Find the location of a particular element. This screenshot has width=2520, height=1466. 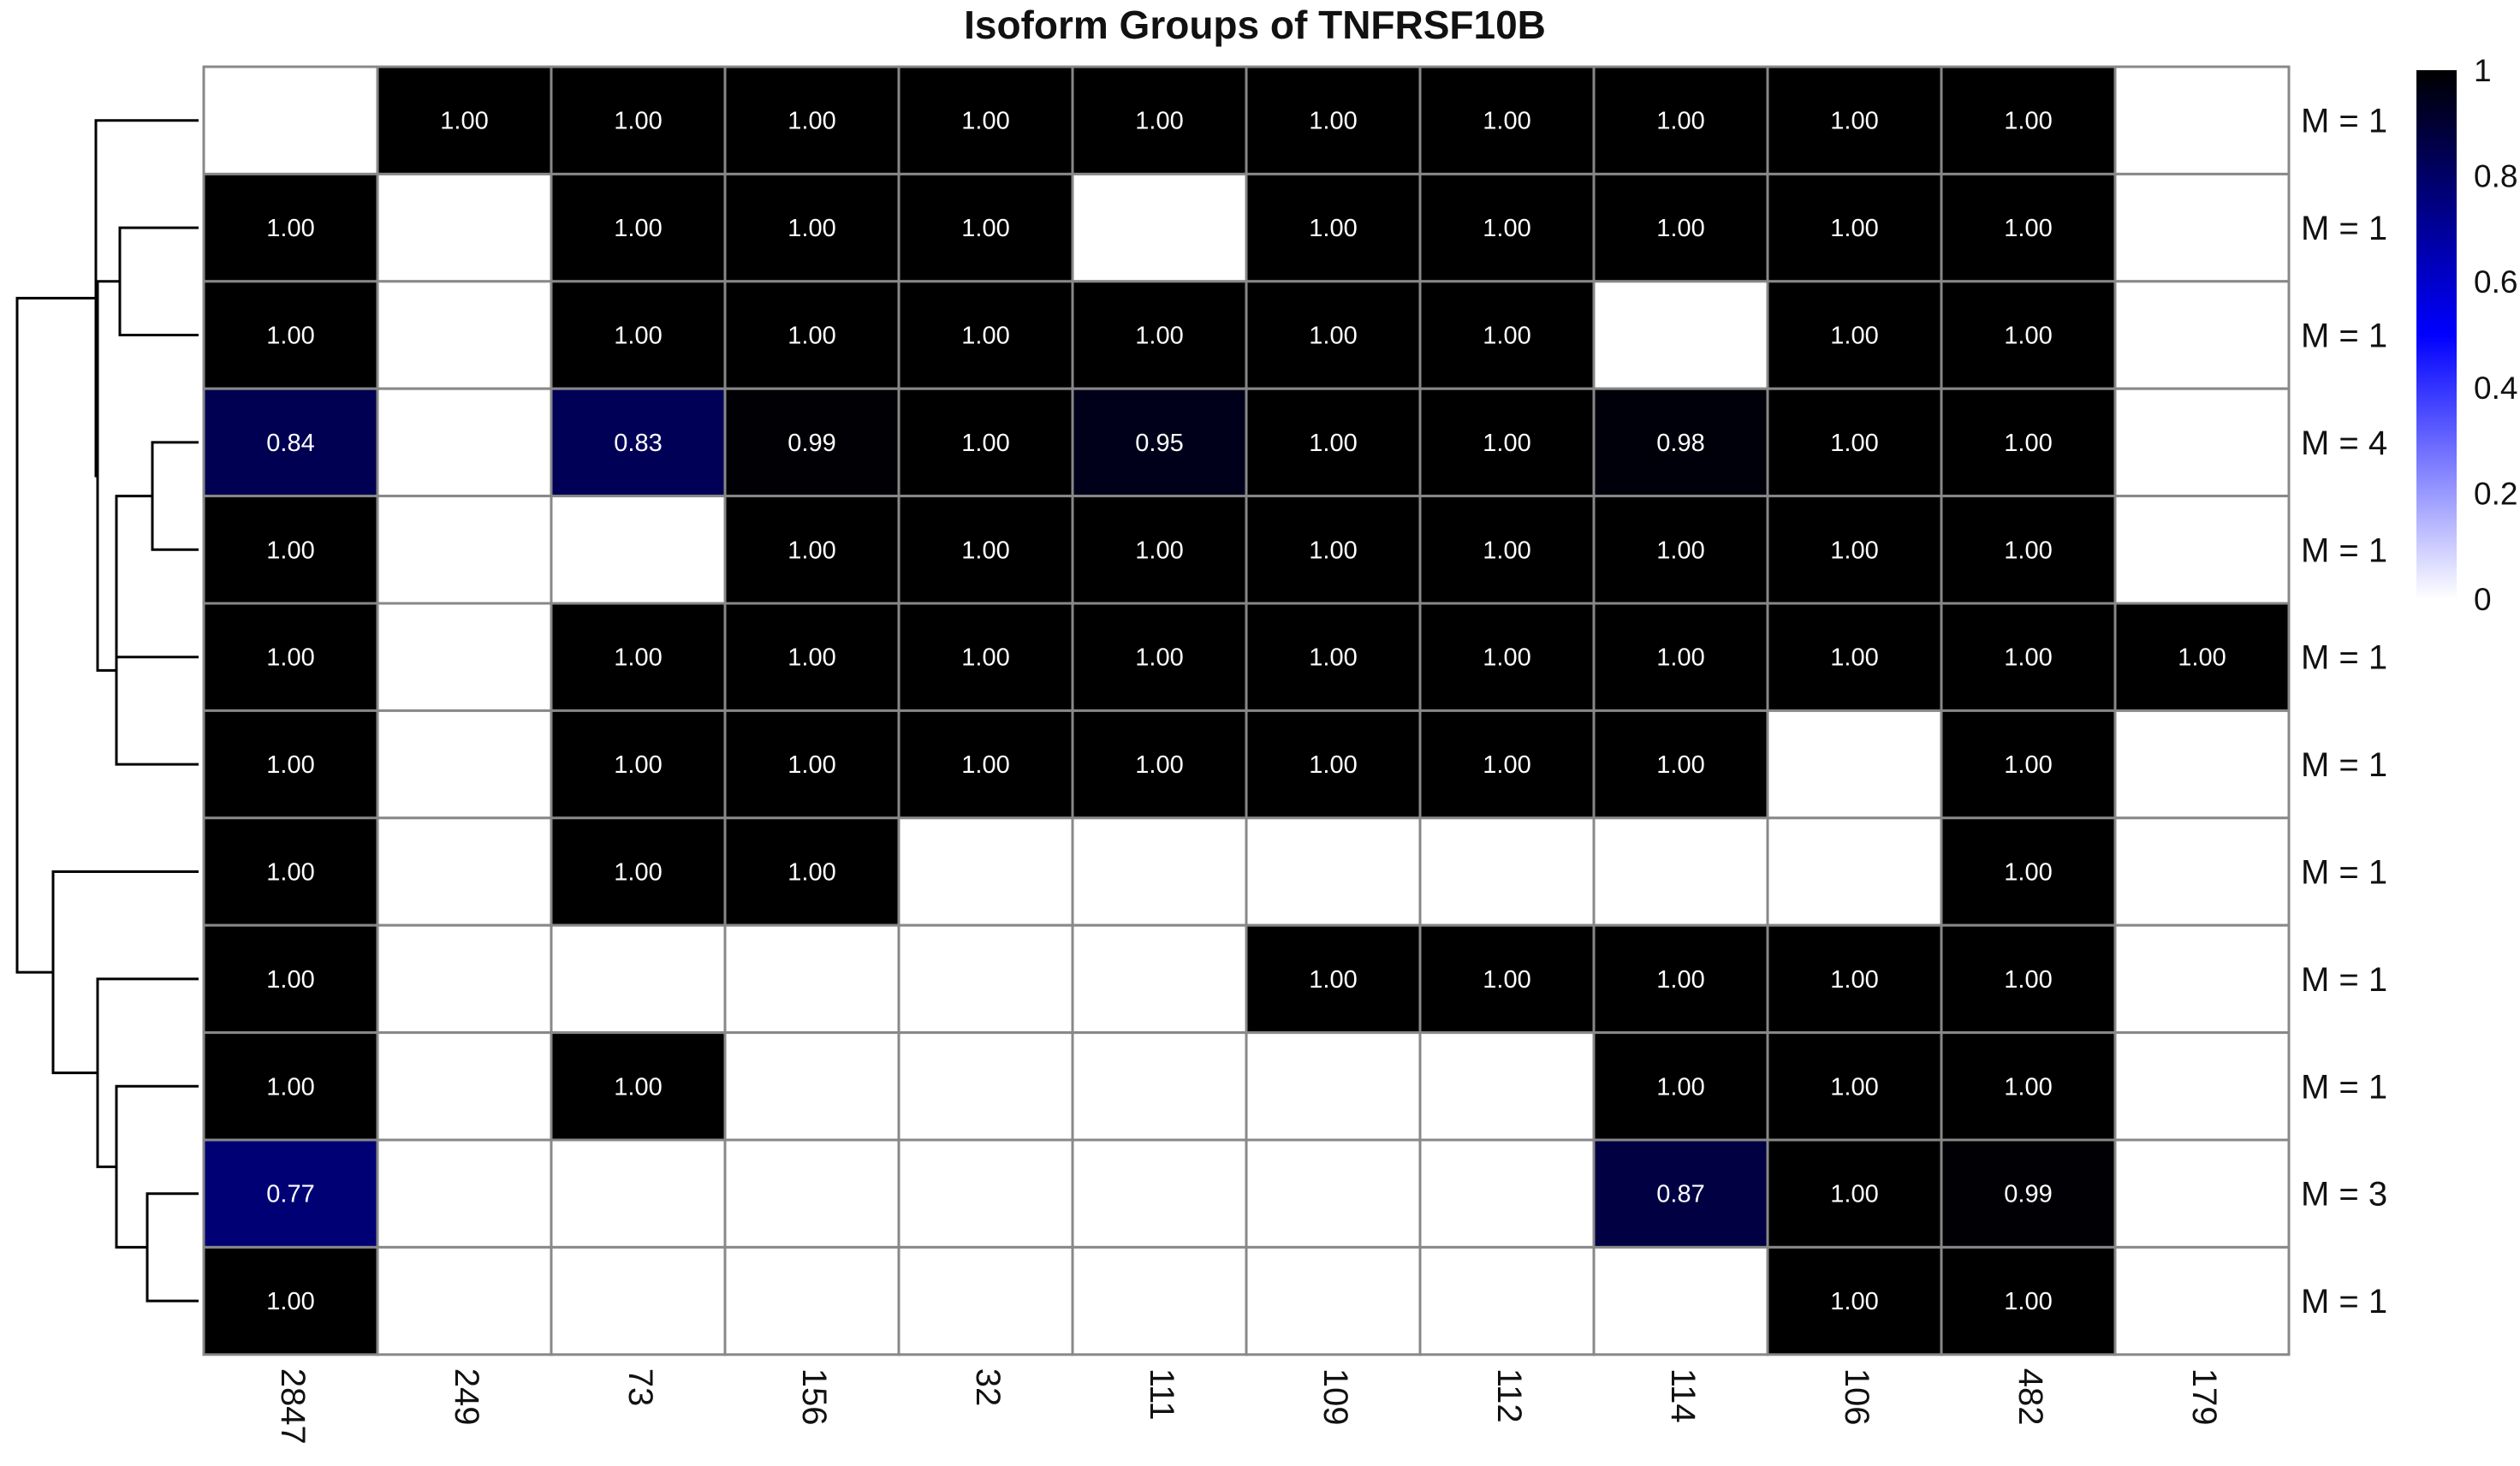

column-label: 114 is located at coordinates (1683, 1395).